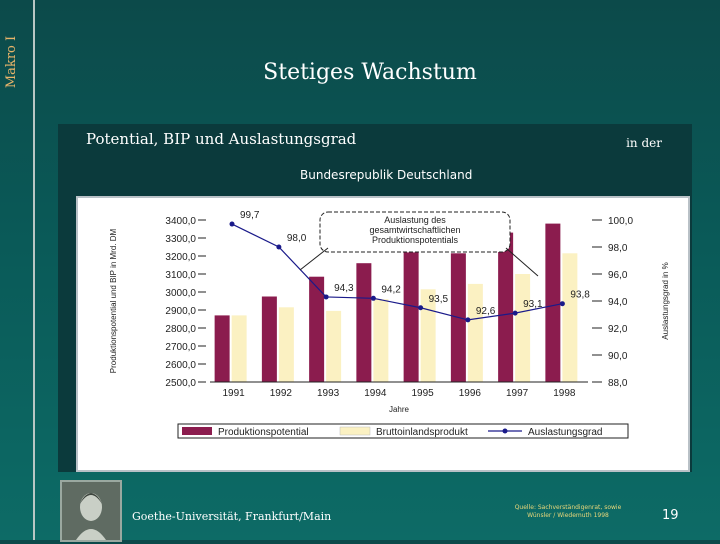  I want to click on source-line-1: Quelle: Sachverständigenrat, sowie, so click(568, 507).